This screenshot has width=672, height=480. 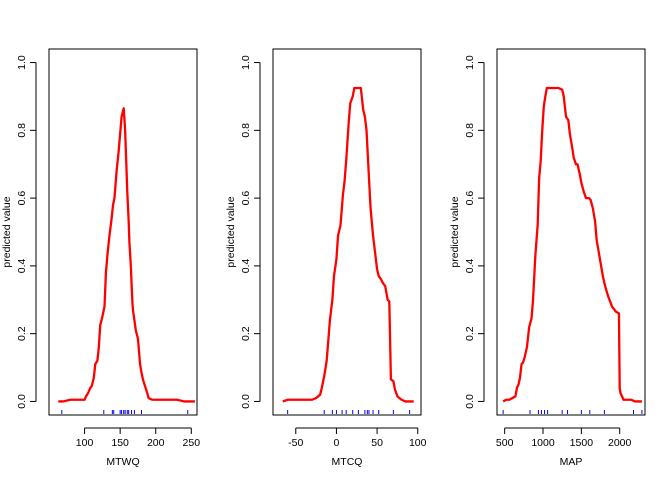 What do you see at coordinates (7, 231) in the screenshot?
I see `panel-mtwq-ylabel: predicted value` at bounding box center [7, 231].